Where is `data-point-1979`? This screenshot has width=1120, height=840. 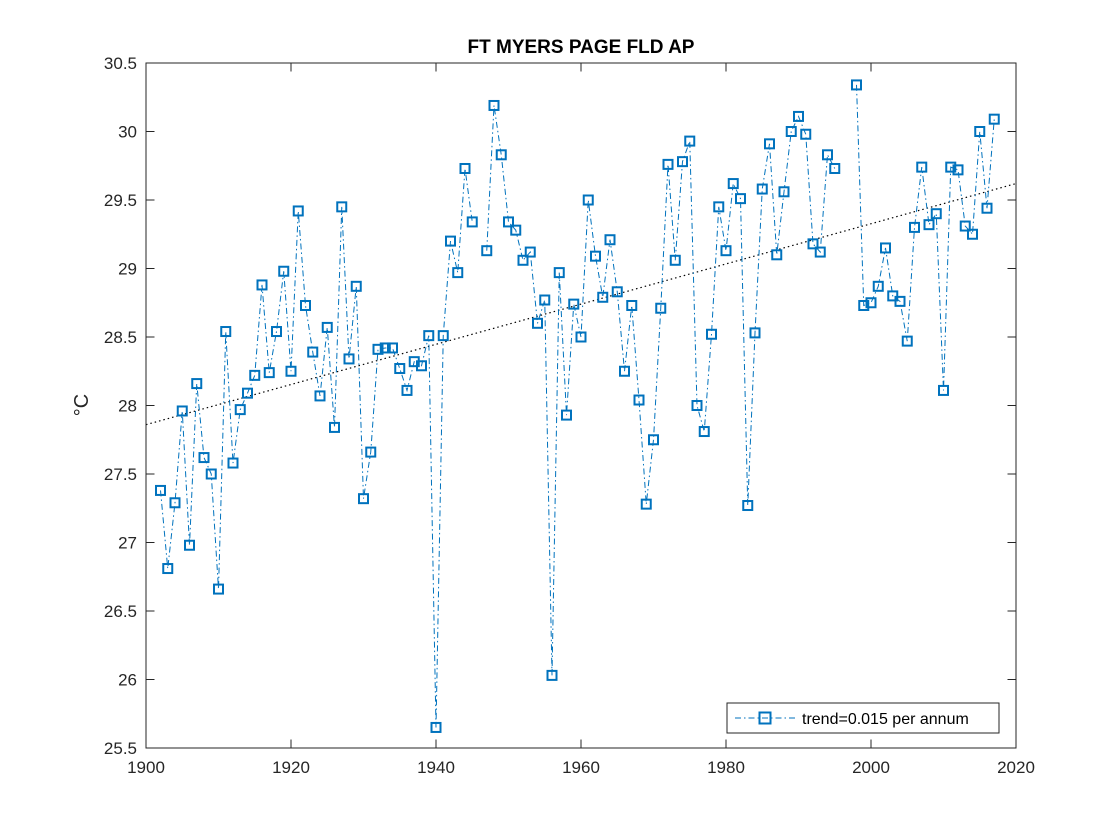 data-point-1979 is located at coordinates (719, 207).